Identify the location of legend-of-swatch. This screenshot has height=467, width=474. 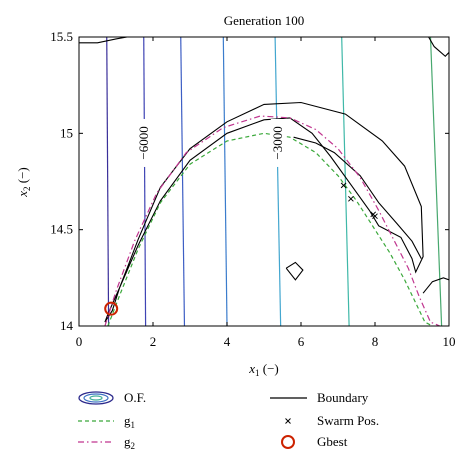
(96, 398).